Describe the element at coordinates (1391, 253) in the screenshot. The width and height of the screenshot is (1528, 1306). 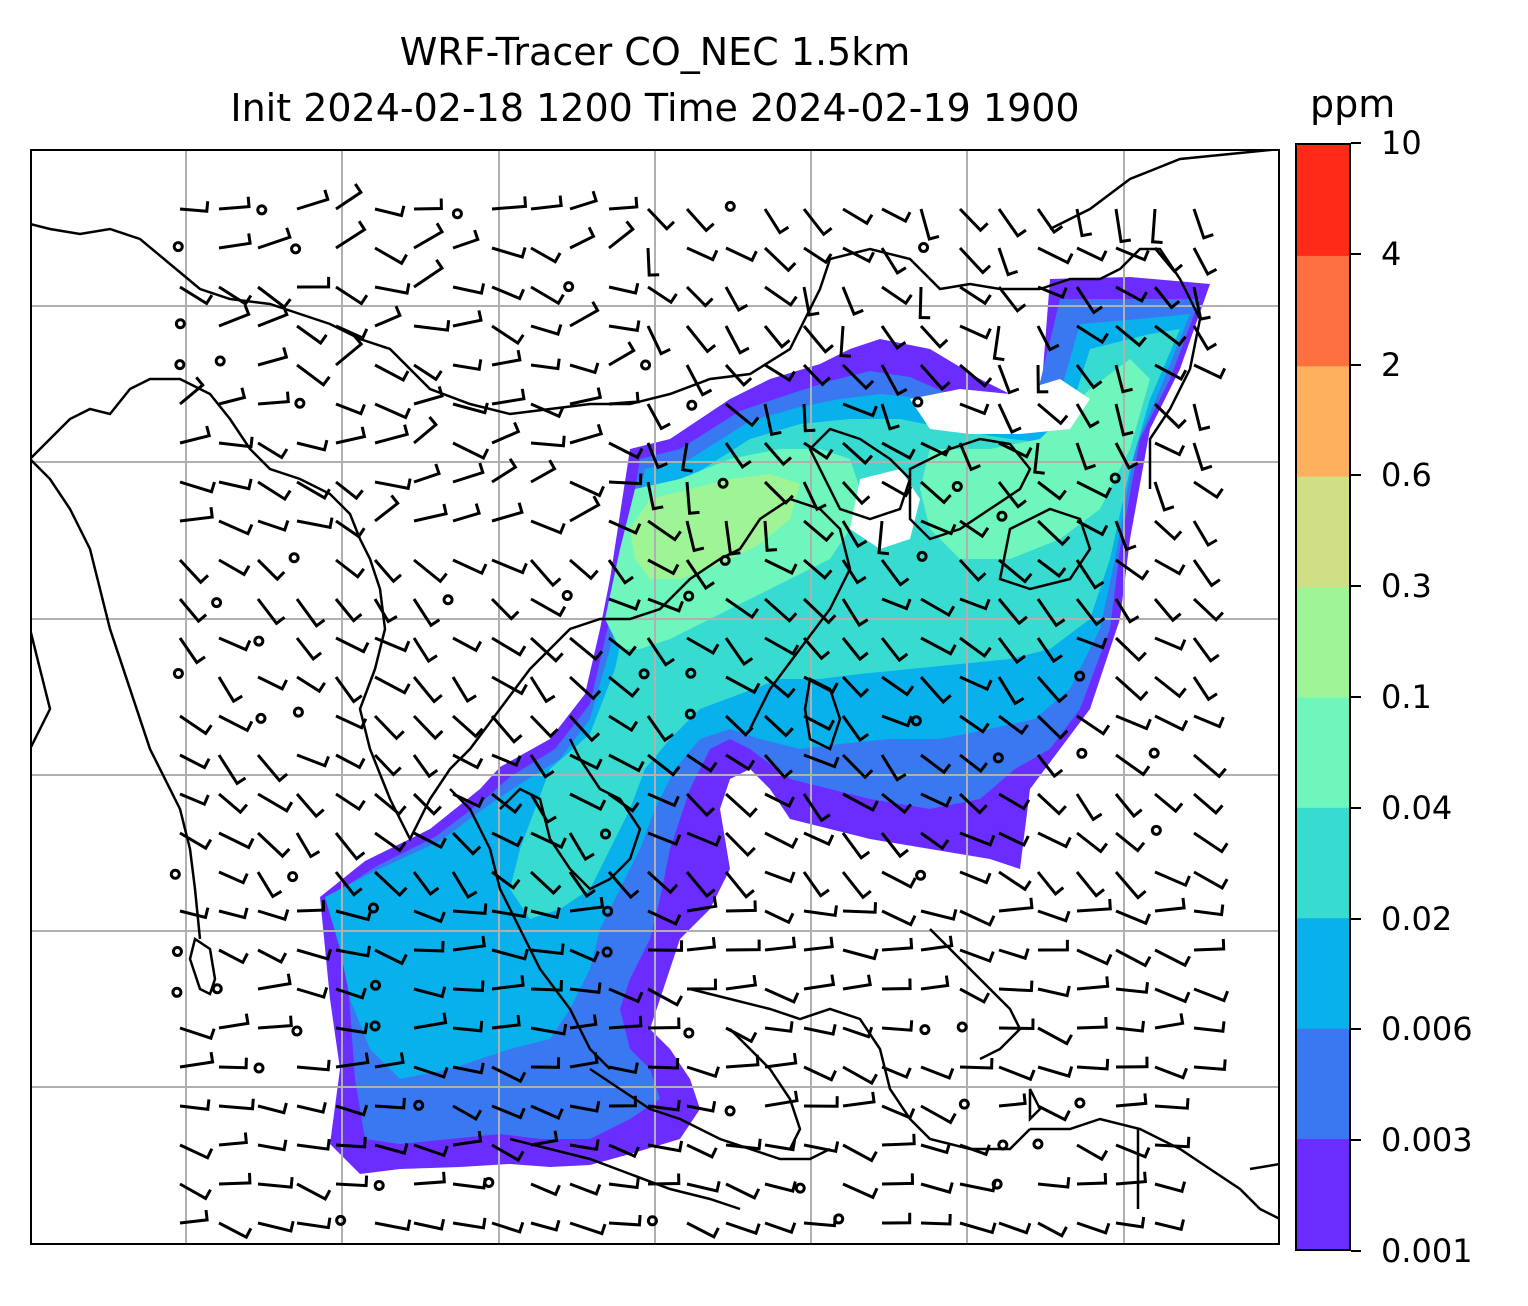
I see `colorbar-tick-label: 4` at that location.